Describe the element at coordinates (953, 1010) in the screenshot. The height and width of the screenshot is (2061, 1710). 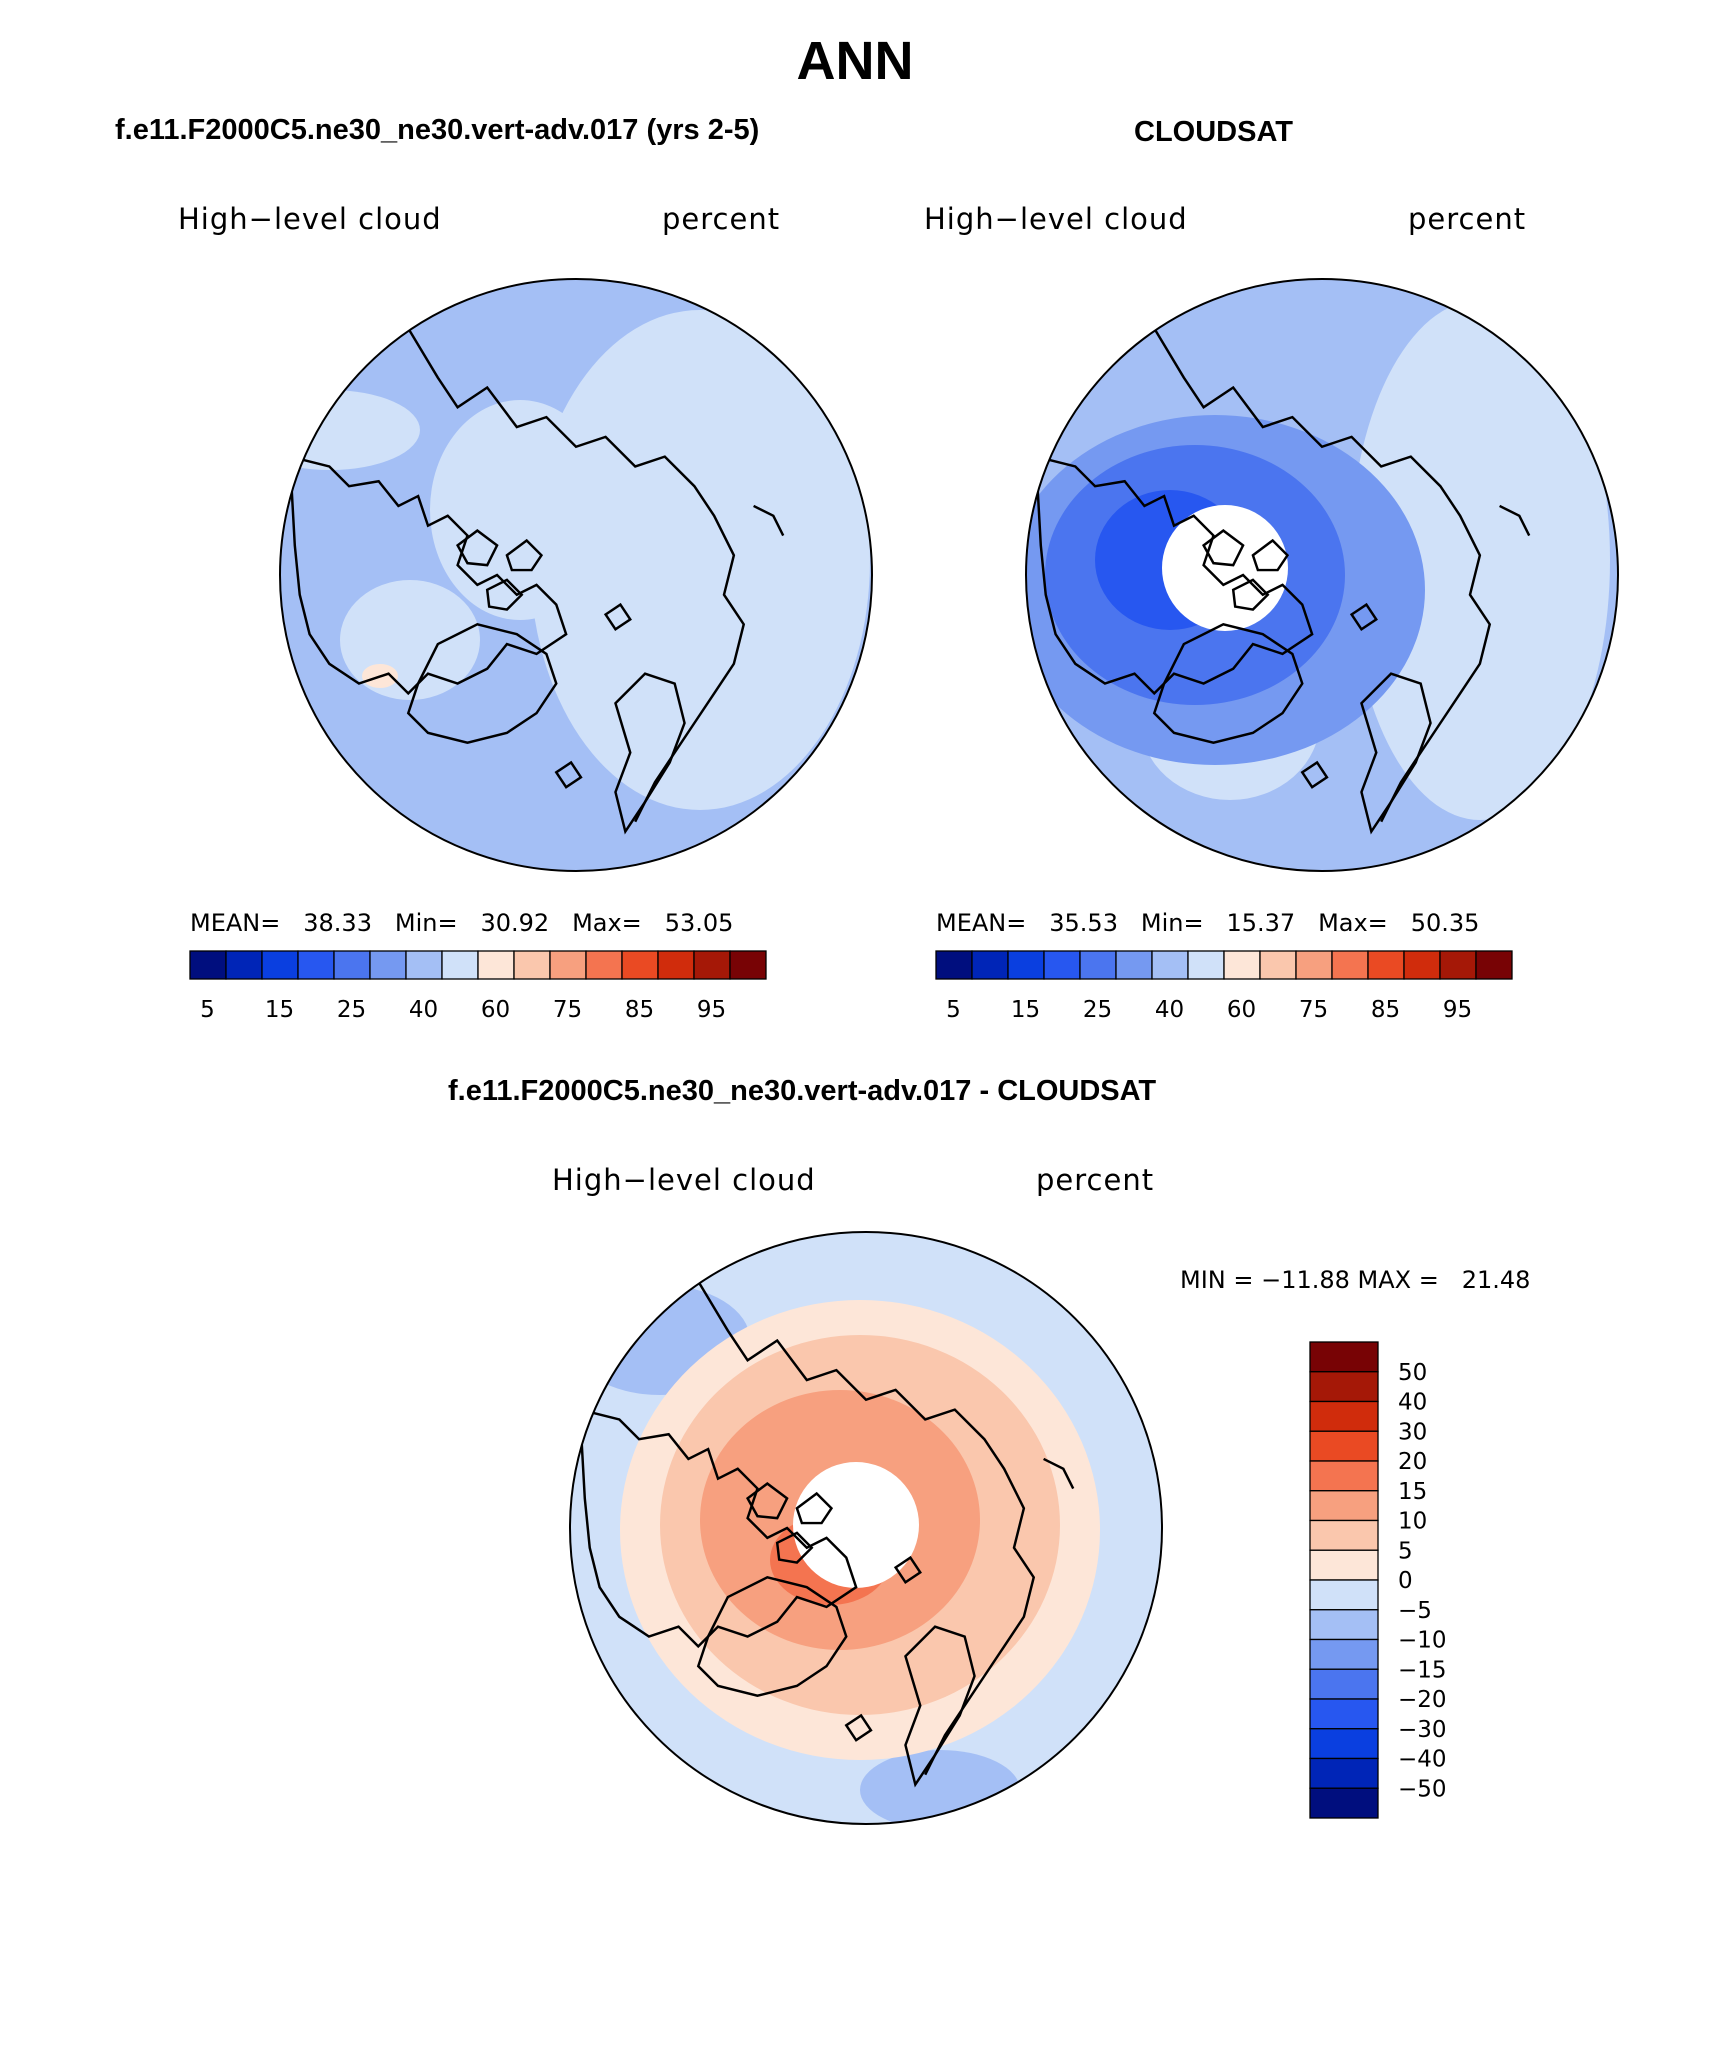
I see `right-colorbar-tick-label: 5` at that location.